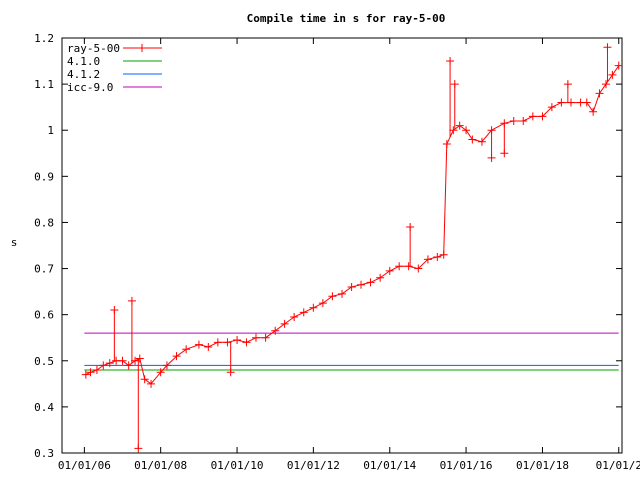 The image size is (640, 480). What do you see at coordinates (44, 361) in the screenshot?
I see `y-tick-label: 0.5` at bounding box center [44, 361].